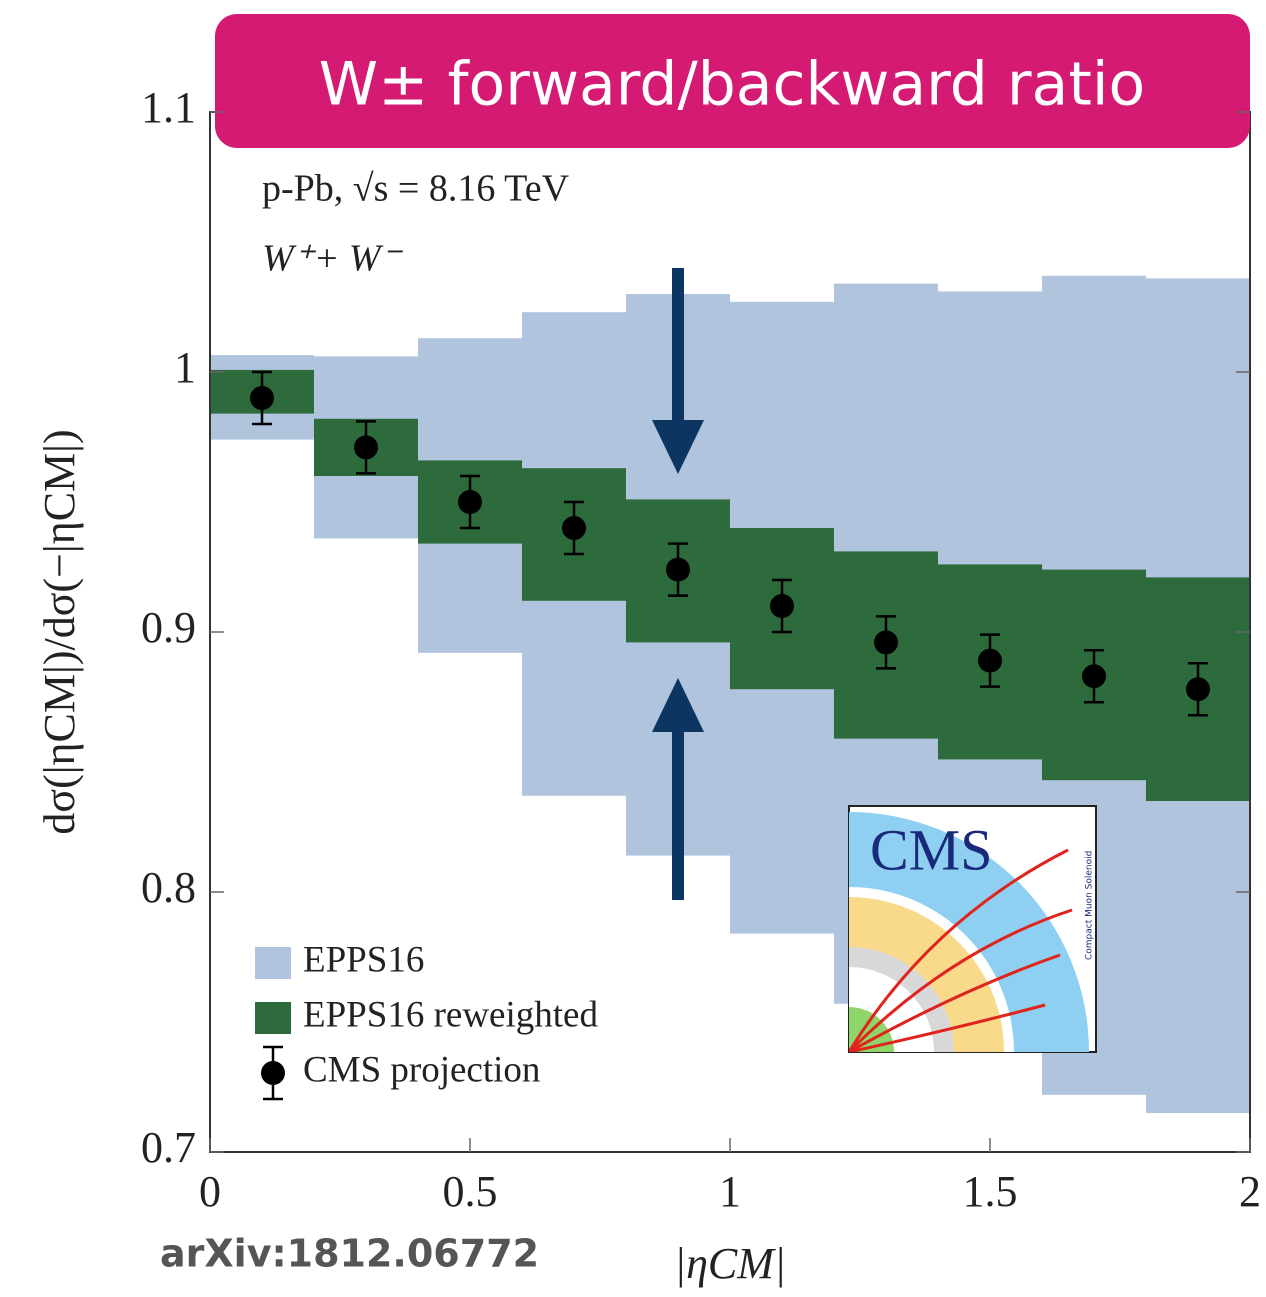  Describe the element at coordinates (363, 959) in the screenshot. I see `legend-label: EPPS16` at that location.